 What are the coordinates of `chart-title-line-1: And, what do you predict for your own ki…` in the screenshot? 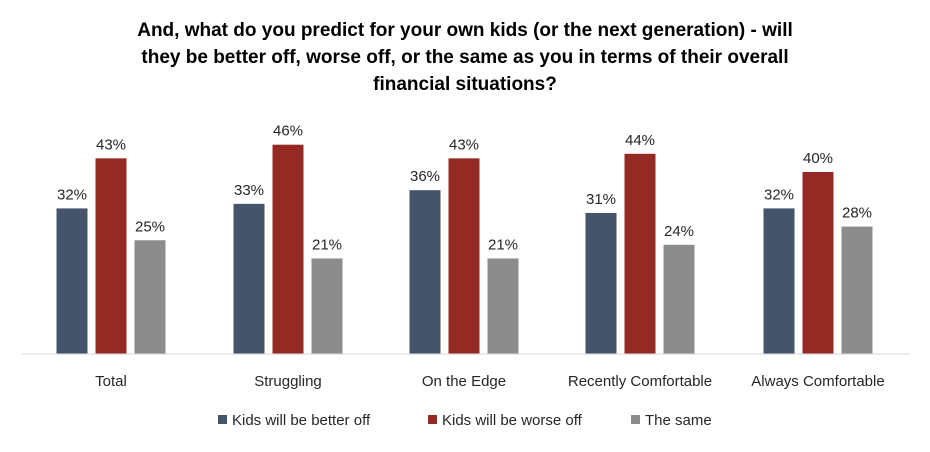 It's located at (465, 30).